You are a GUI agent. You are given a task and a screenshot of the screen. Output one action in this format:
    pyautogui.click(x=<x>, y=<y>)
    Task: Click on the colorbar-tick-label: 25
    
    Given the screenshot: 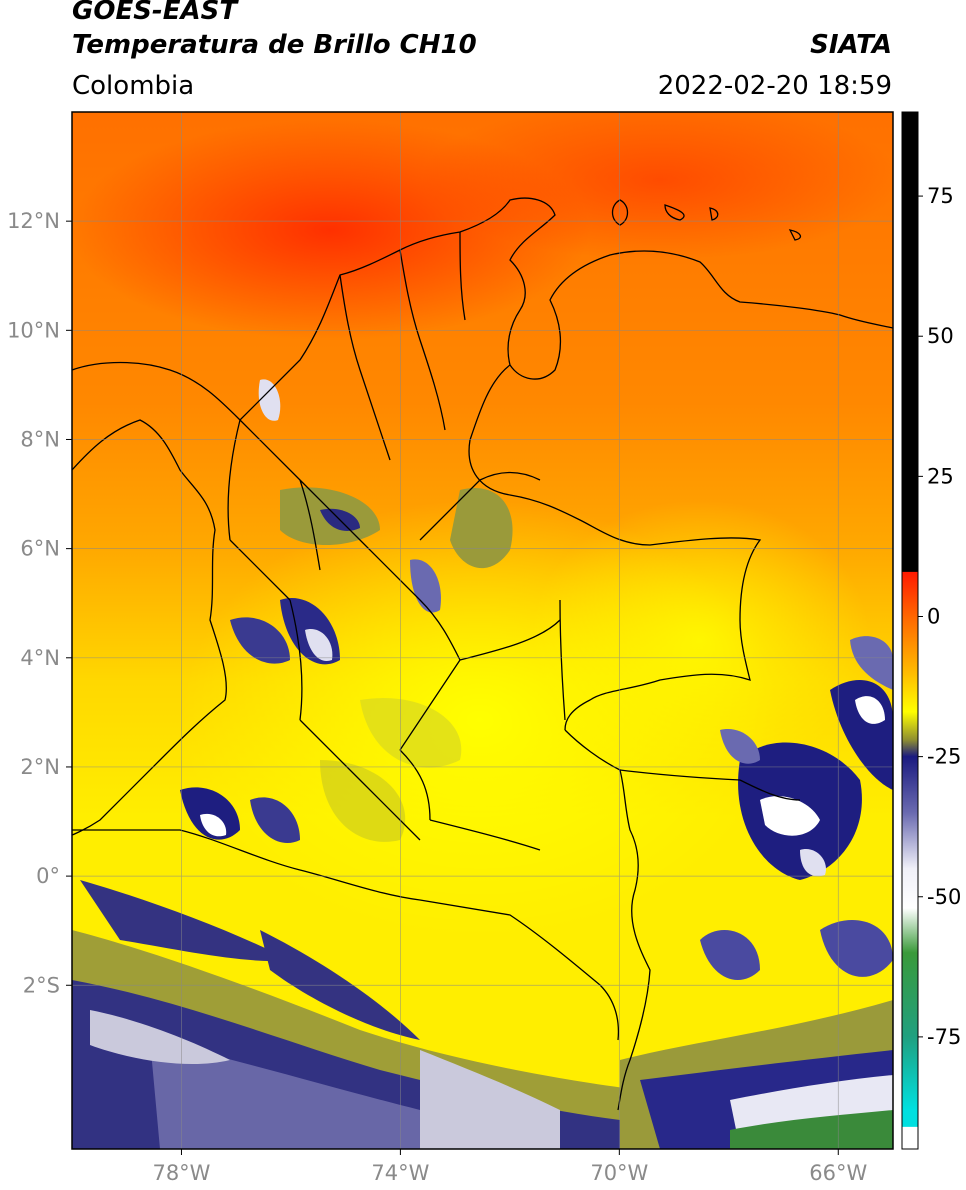 What is the action you would take?
    pyautogui.click(x=940, y=476)
    